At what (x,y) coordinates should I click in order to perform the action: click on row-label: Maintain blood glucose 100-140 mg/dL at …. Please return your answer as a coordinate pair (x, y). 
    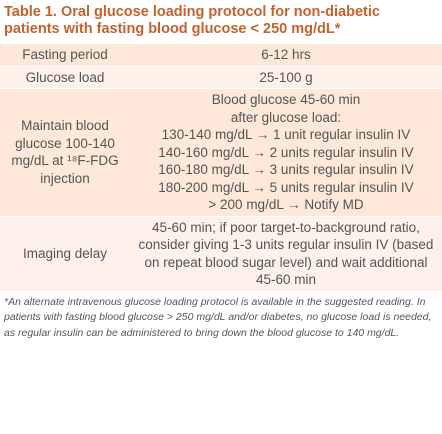
    Looking at the image, I should click on (65, 152).